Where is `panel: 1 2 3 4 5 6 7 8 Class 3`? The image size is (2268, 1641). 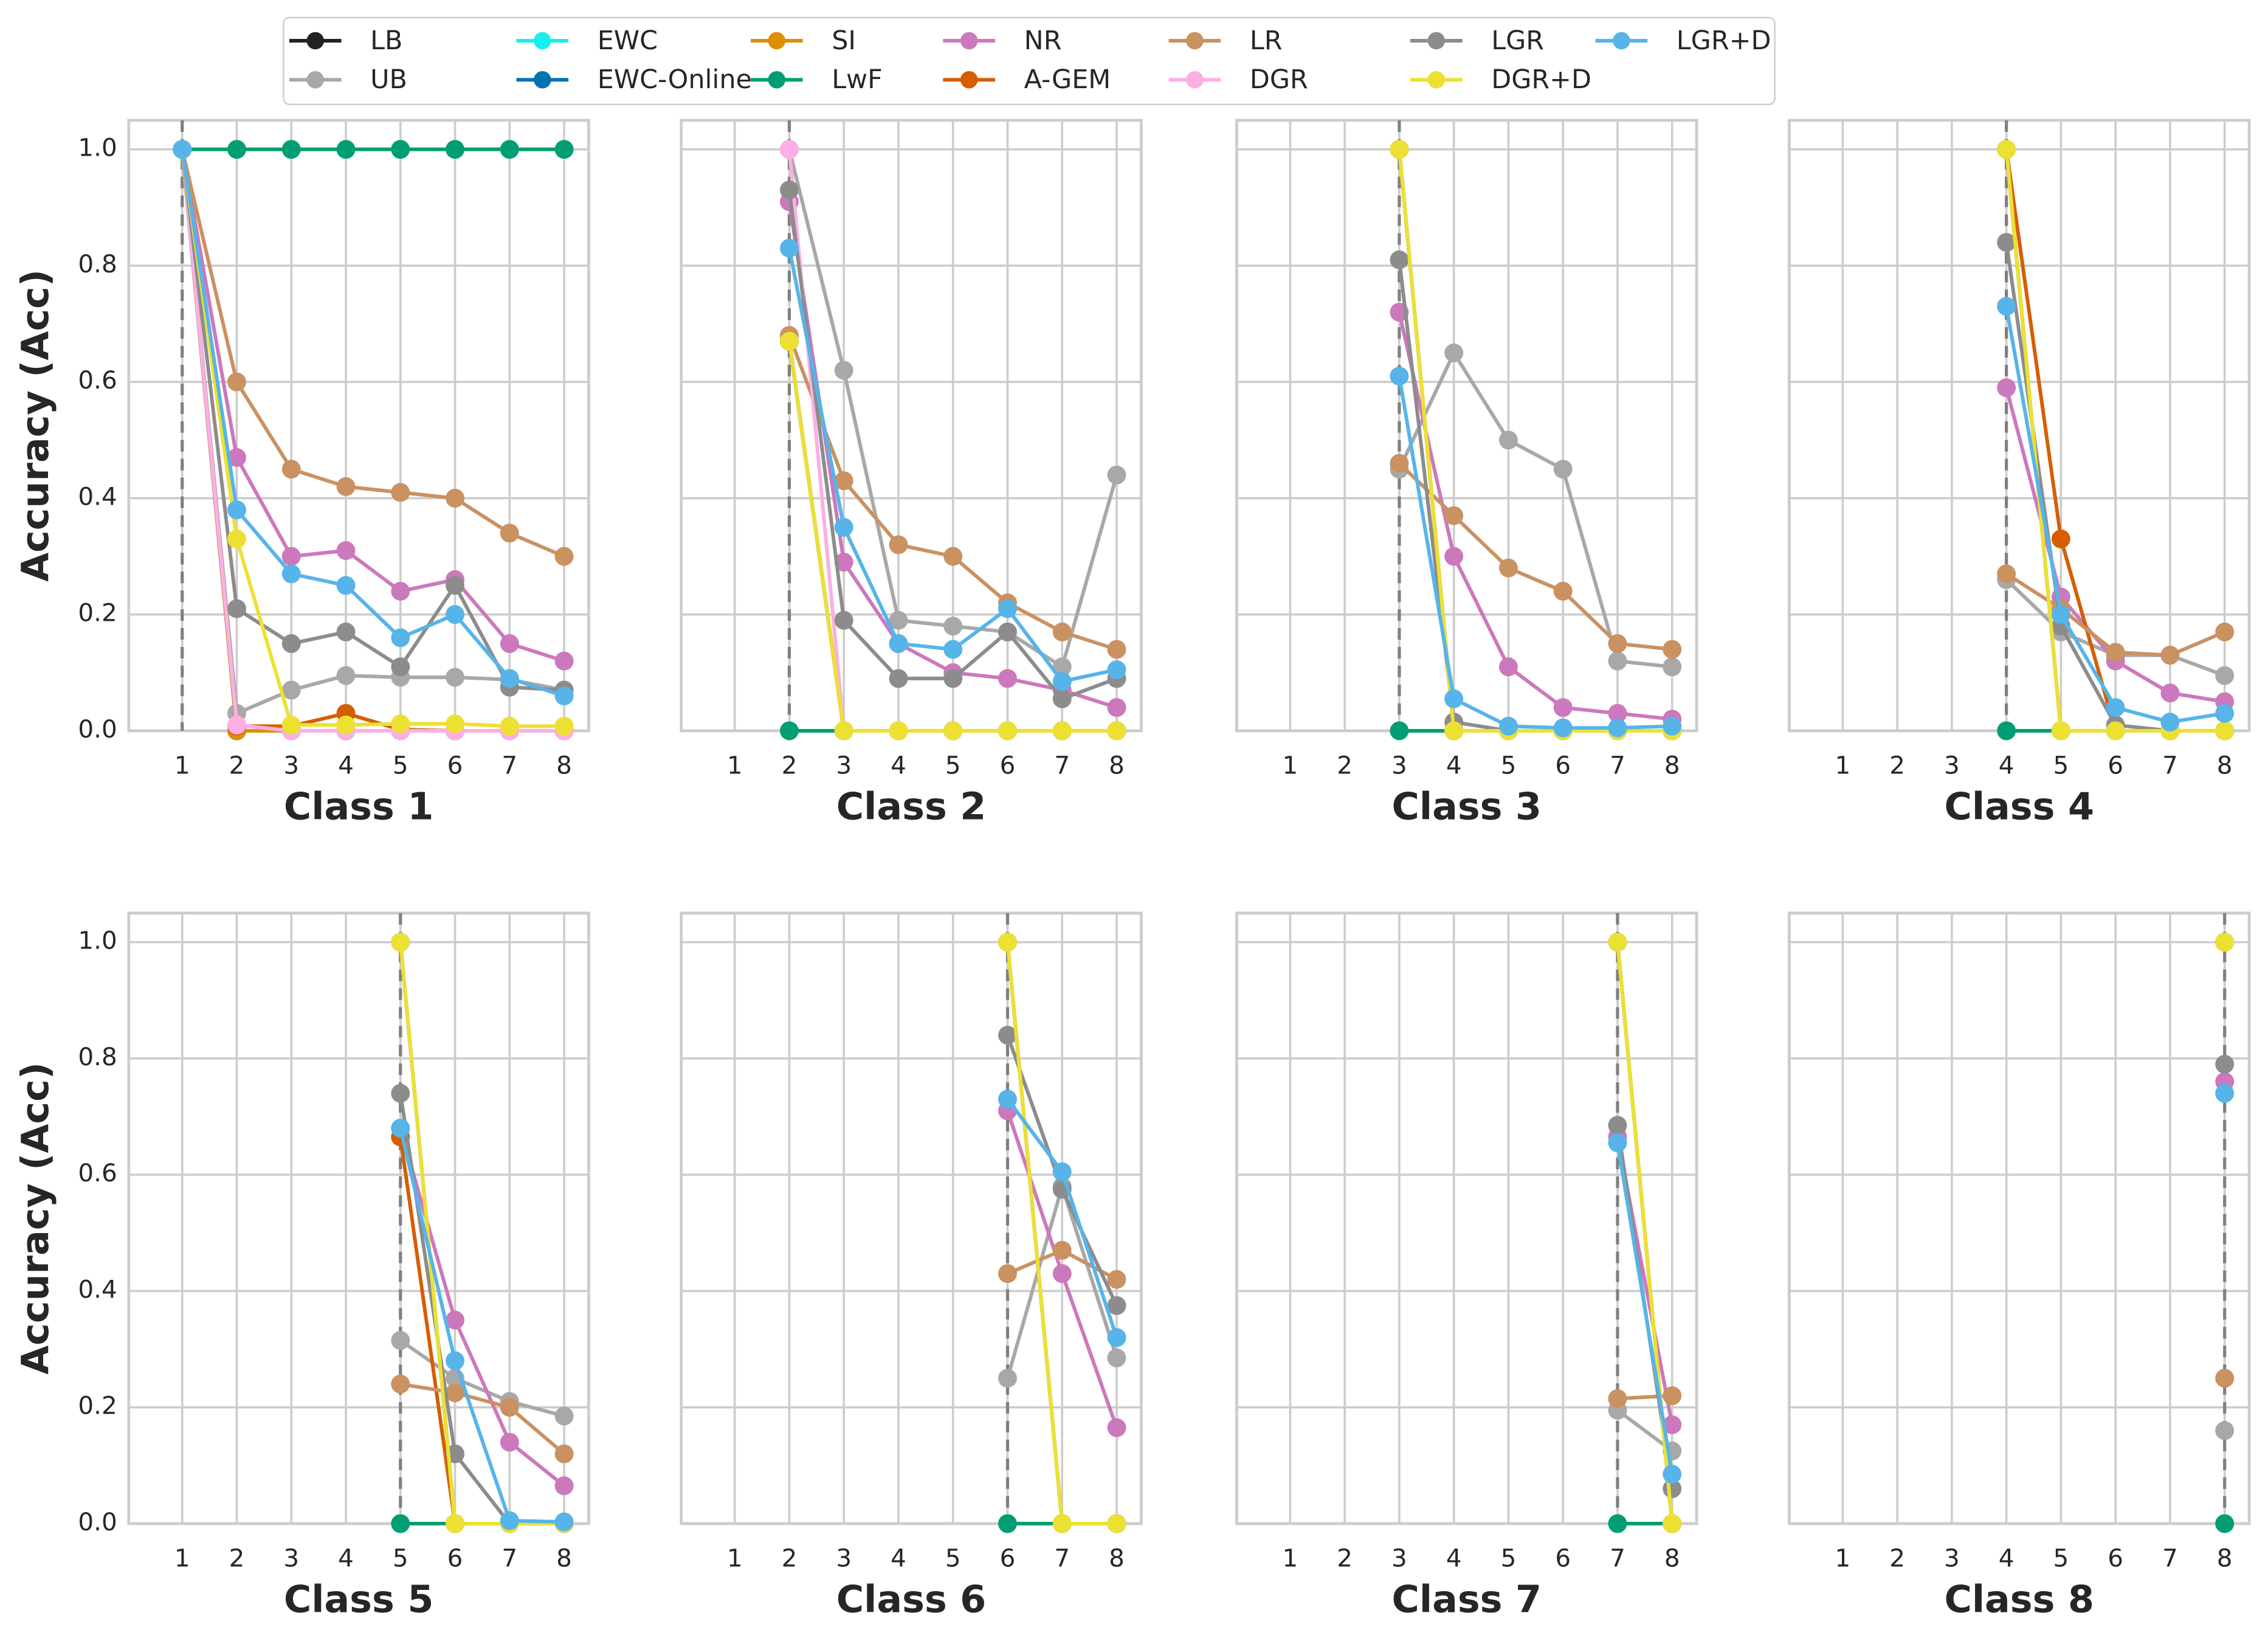
panel: 1 2 3 4 5 6 7 8 Class 3 is located at coordinates (1466, 474).